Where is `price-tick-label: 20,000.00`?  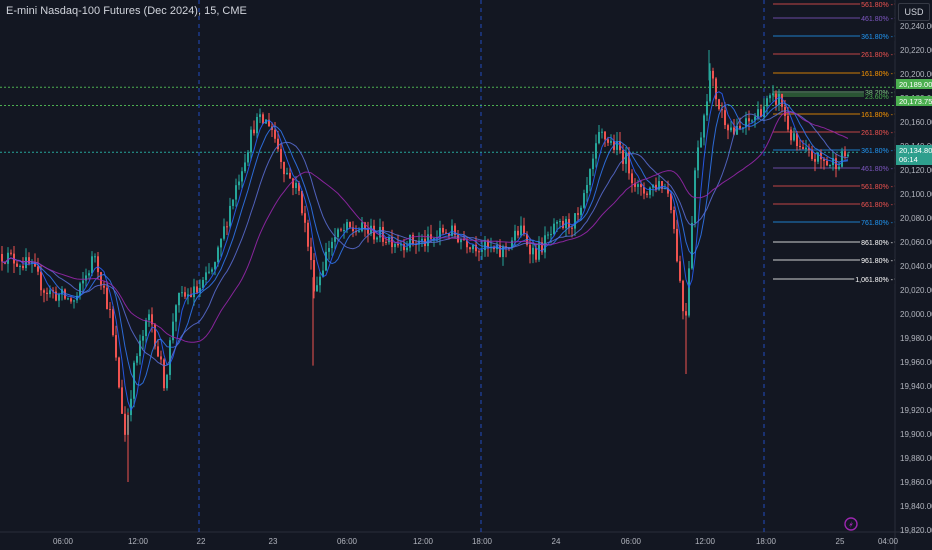
price-tick-label: 20,000.00 is located at coordinates (916, 314).